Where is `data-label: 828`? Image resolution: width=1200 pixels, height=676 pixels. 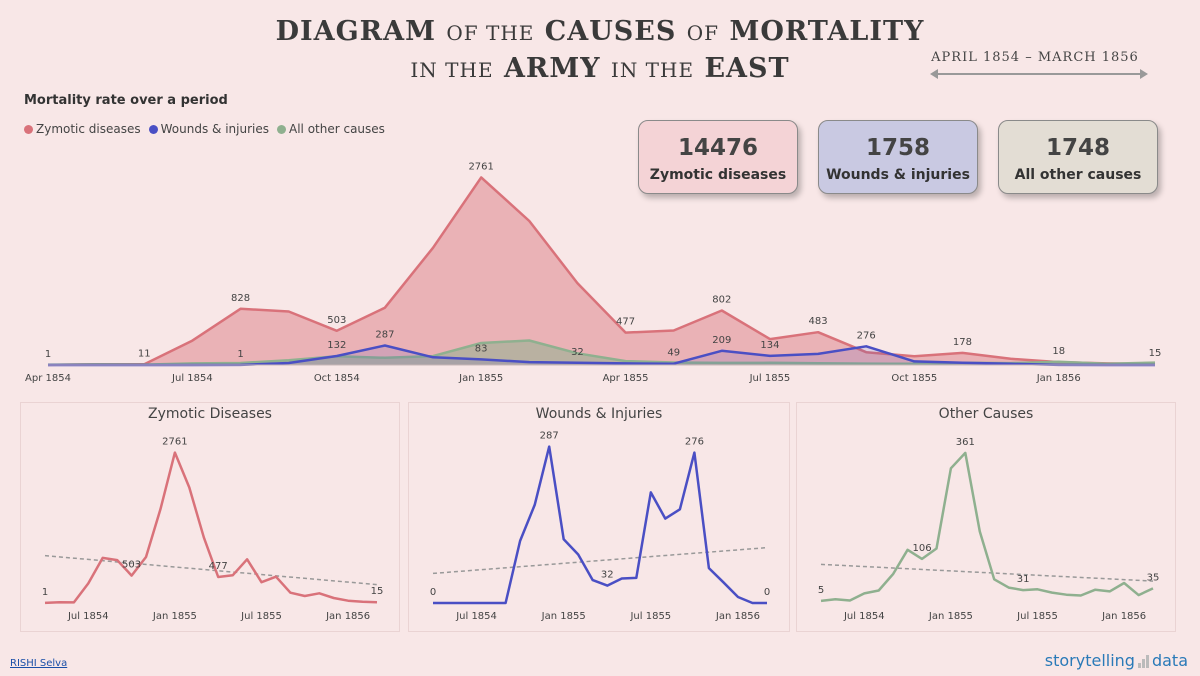 data-label: 828 is located at coordinates (240, 298).